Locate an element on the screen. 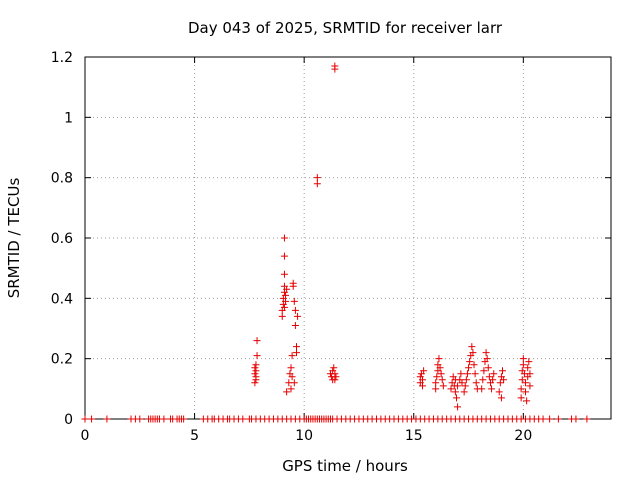  x-tick-label: 5 is located at coordinates (194, 436).